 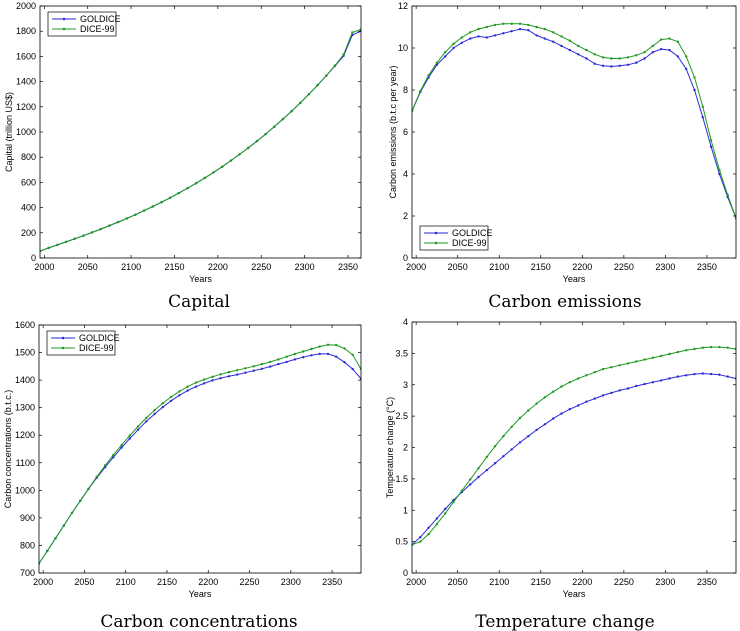 I want to click on y-tick-label: 2000, so click(x=26, y=6).